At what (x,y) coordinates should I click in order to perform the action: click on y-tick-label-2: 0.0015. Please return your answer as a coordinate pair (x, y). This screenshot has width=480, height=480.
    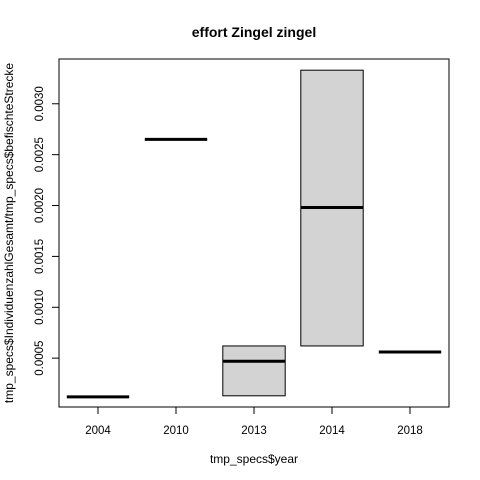
    Looking at the image, I should click on (40, 256).